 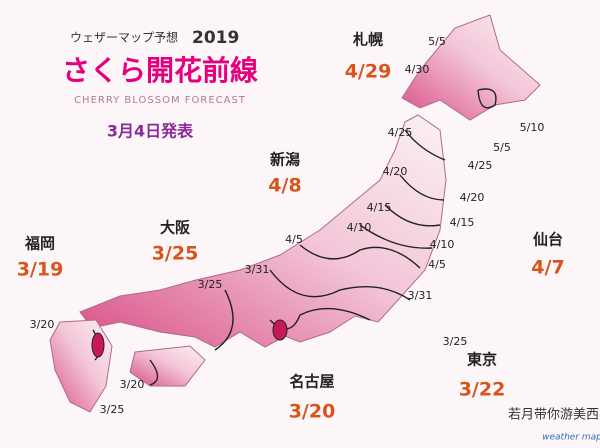 I want to click on city-name: 札幌, so click(x=367, y=40).